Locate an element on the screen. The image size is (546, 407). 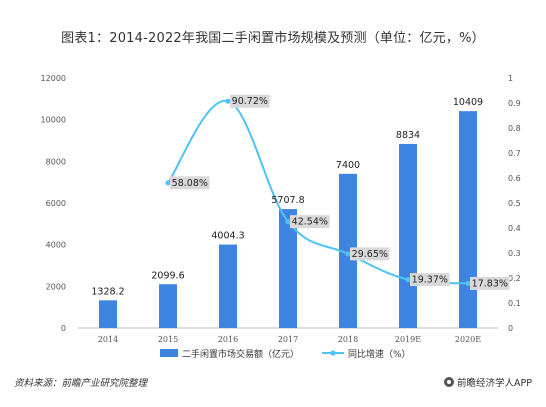
legend-bar-label: 二手闲置市场交易额（亿元） is located at coordinates (240, 354).